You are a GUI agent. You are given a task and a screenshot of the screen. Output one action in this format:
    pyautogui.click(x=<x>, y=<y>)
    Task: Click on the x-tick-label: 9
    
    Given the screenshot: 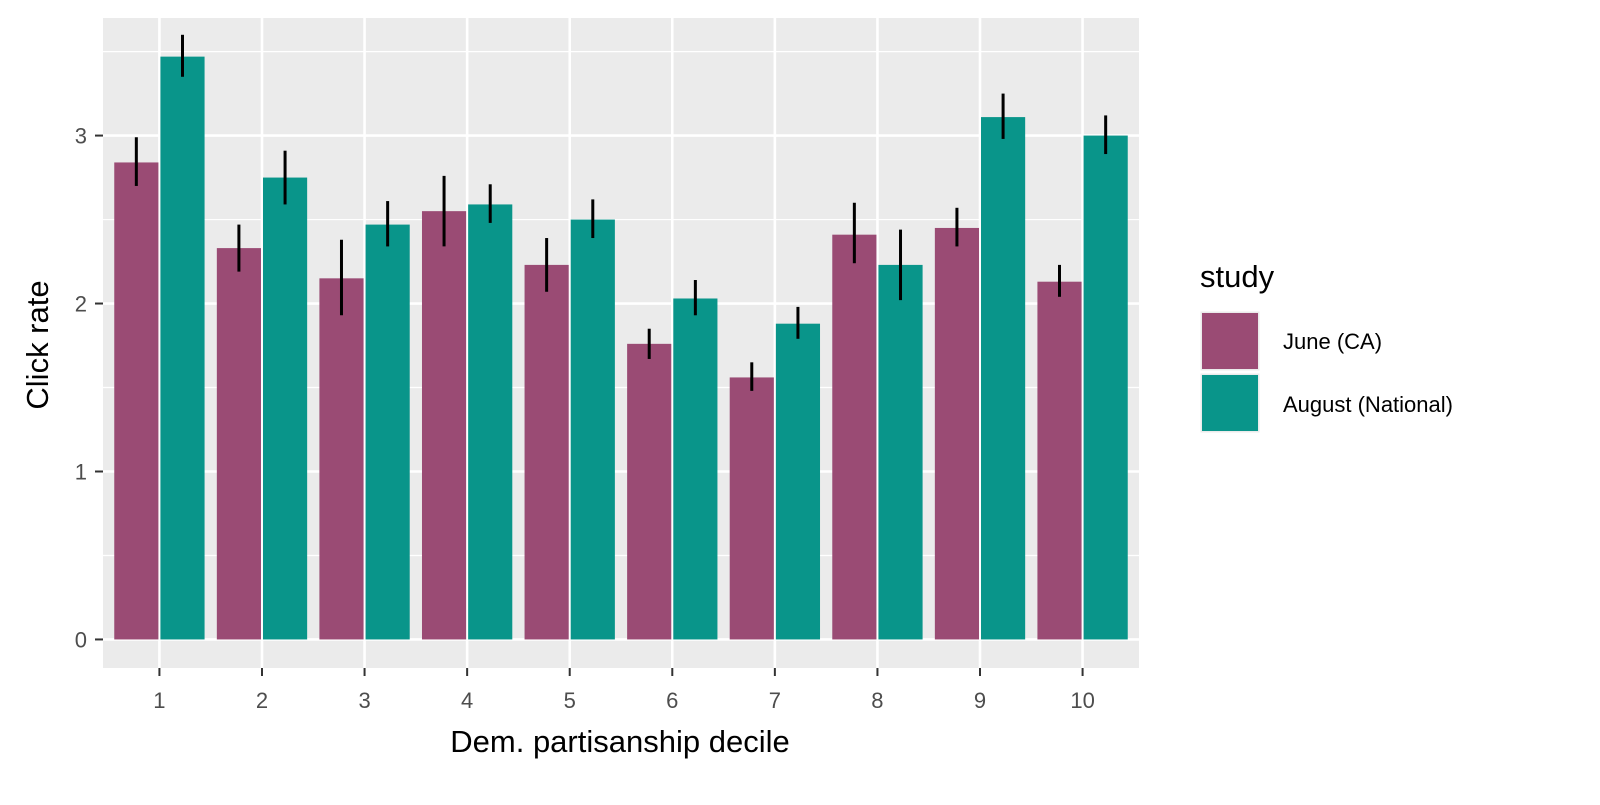 What is the action you would take?
    pyautogui.click(x=980, y=700)
    